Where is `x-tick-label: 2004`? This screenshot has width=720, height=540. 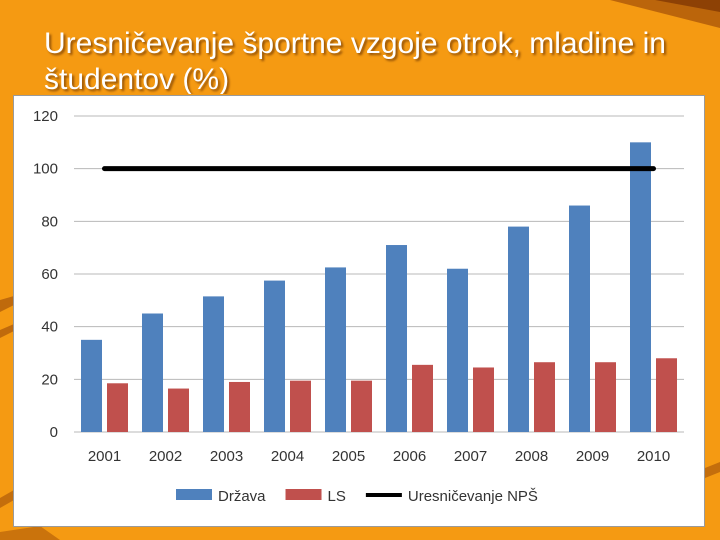
x-tick-label: 2004 is located at coordinates (287, 456).